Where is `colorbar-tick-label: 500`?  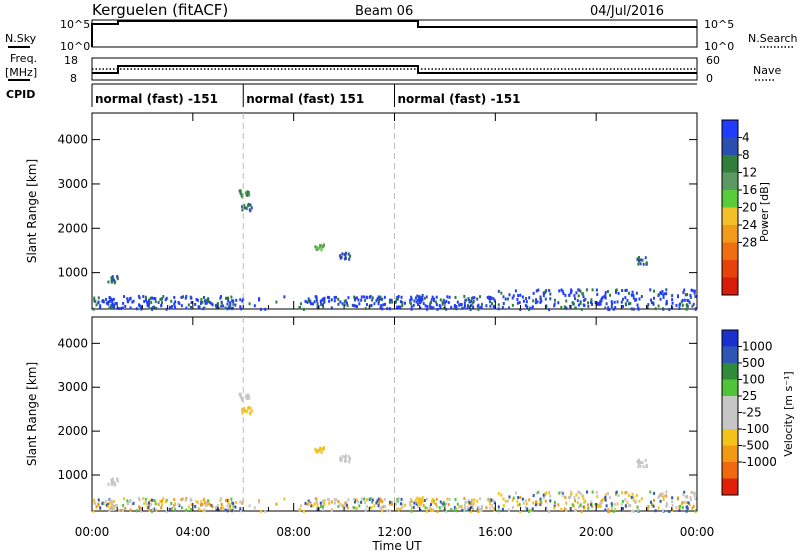
colorbar-tick-label: 500 is located at coordinates (753, 363).